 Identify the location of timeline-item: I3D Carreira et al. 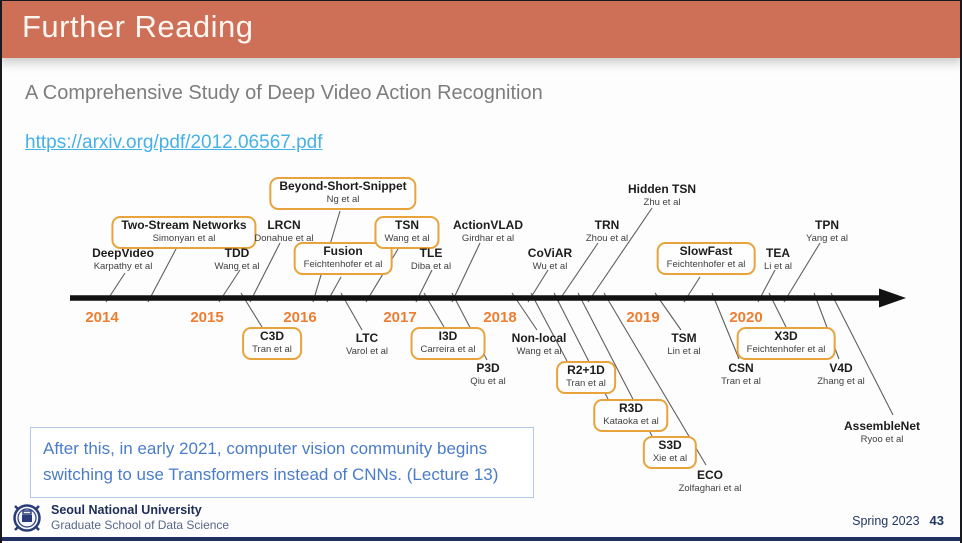
(448, 343).